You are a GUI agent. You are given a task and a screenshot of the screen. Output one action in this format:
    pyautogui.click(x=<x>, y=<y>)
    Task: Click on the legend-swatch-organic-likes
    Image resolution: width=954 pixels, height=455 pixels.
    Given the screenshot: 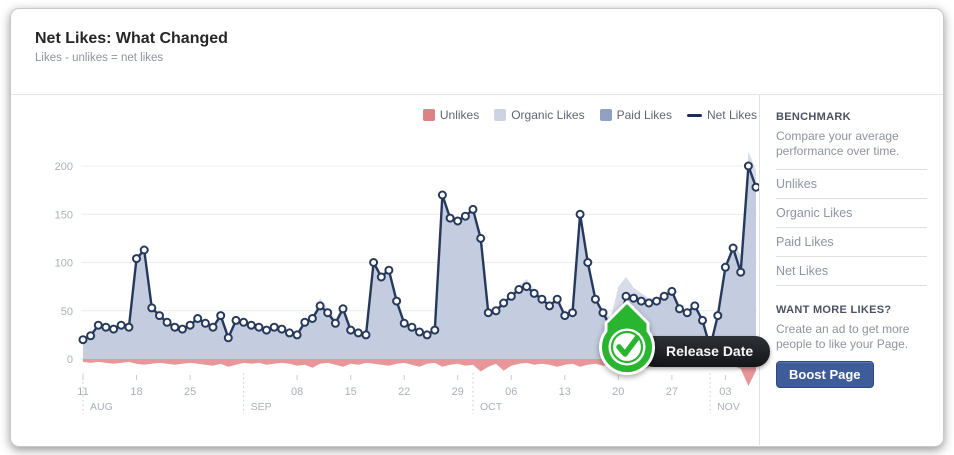 What is the action you would take?
    pyautogui.click(x=500, y=115)
    